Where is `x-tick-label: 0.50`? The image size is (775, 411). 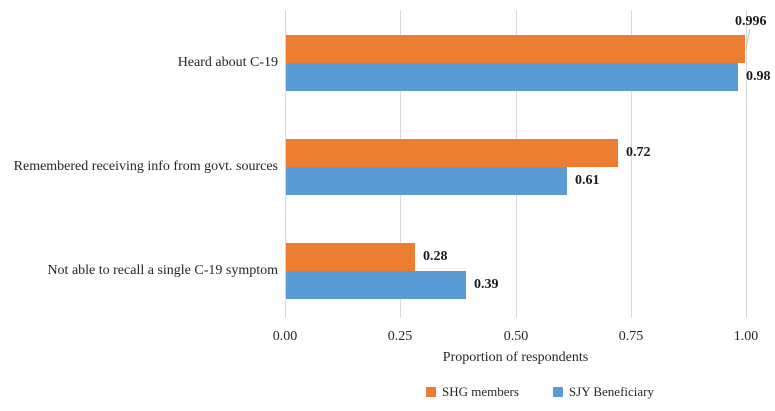 x-tick-label: 0.50 is located at coordinates (516, 336).